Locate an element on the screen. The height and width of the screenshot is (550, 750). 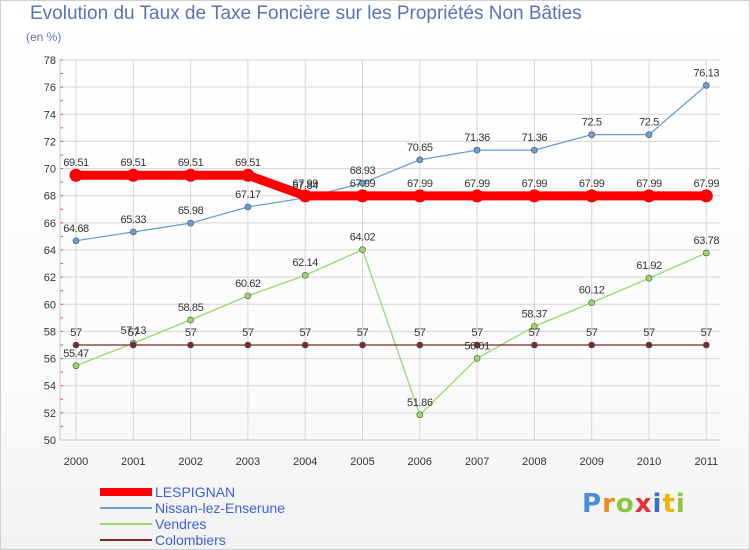
data-label-nissan: 71.36 is located at coordinates (535, 138).